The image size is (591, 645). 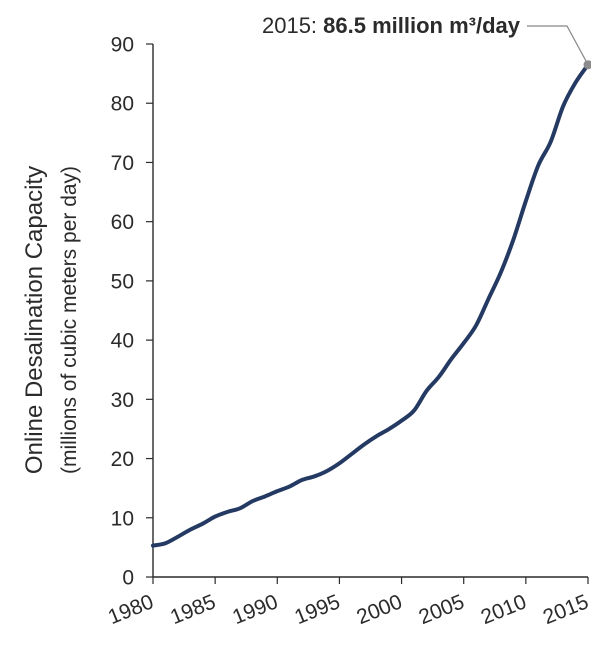 What do you see at coordinates (587, 65) in the screenshot?
I see `data-point-2015` at bounding box center [587, 65].